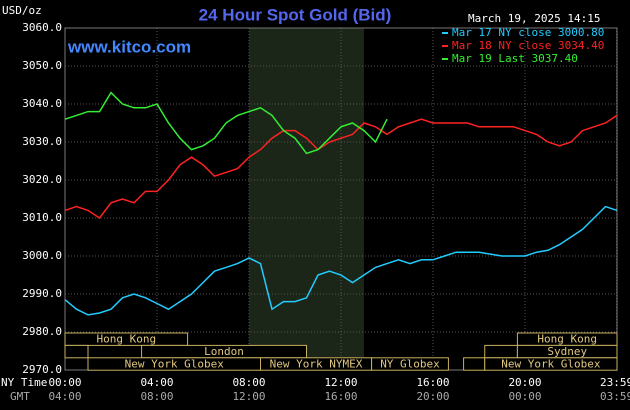 The height and width of the screenshot is (410, 630). What do you see at coordinates (42, 369) in the screenshot?
I see `y-tick-label: 2970.0` at bounding box center [42, 369].